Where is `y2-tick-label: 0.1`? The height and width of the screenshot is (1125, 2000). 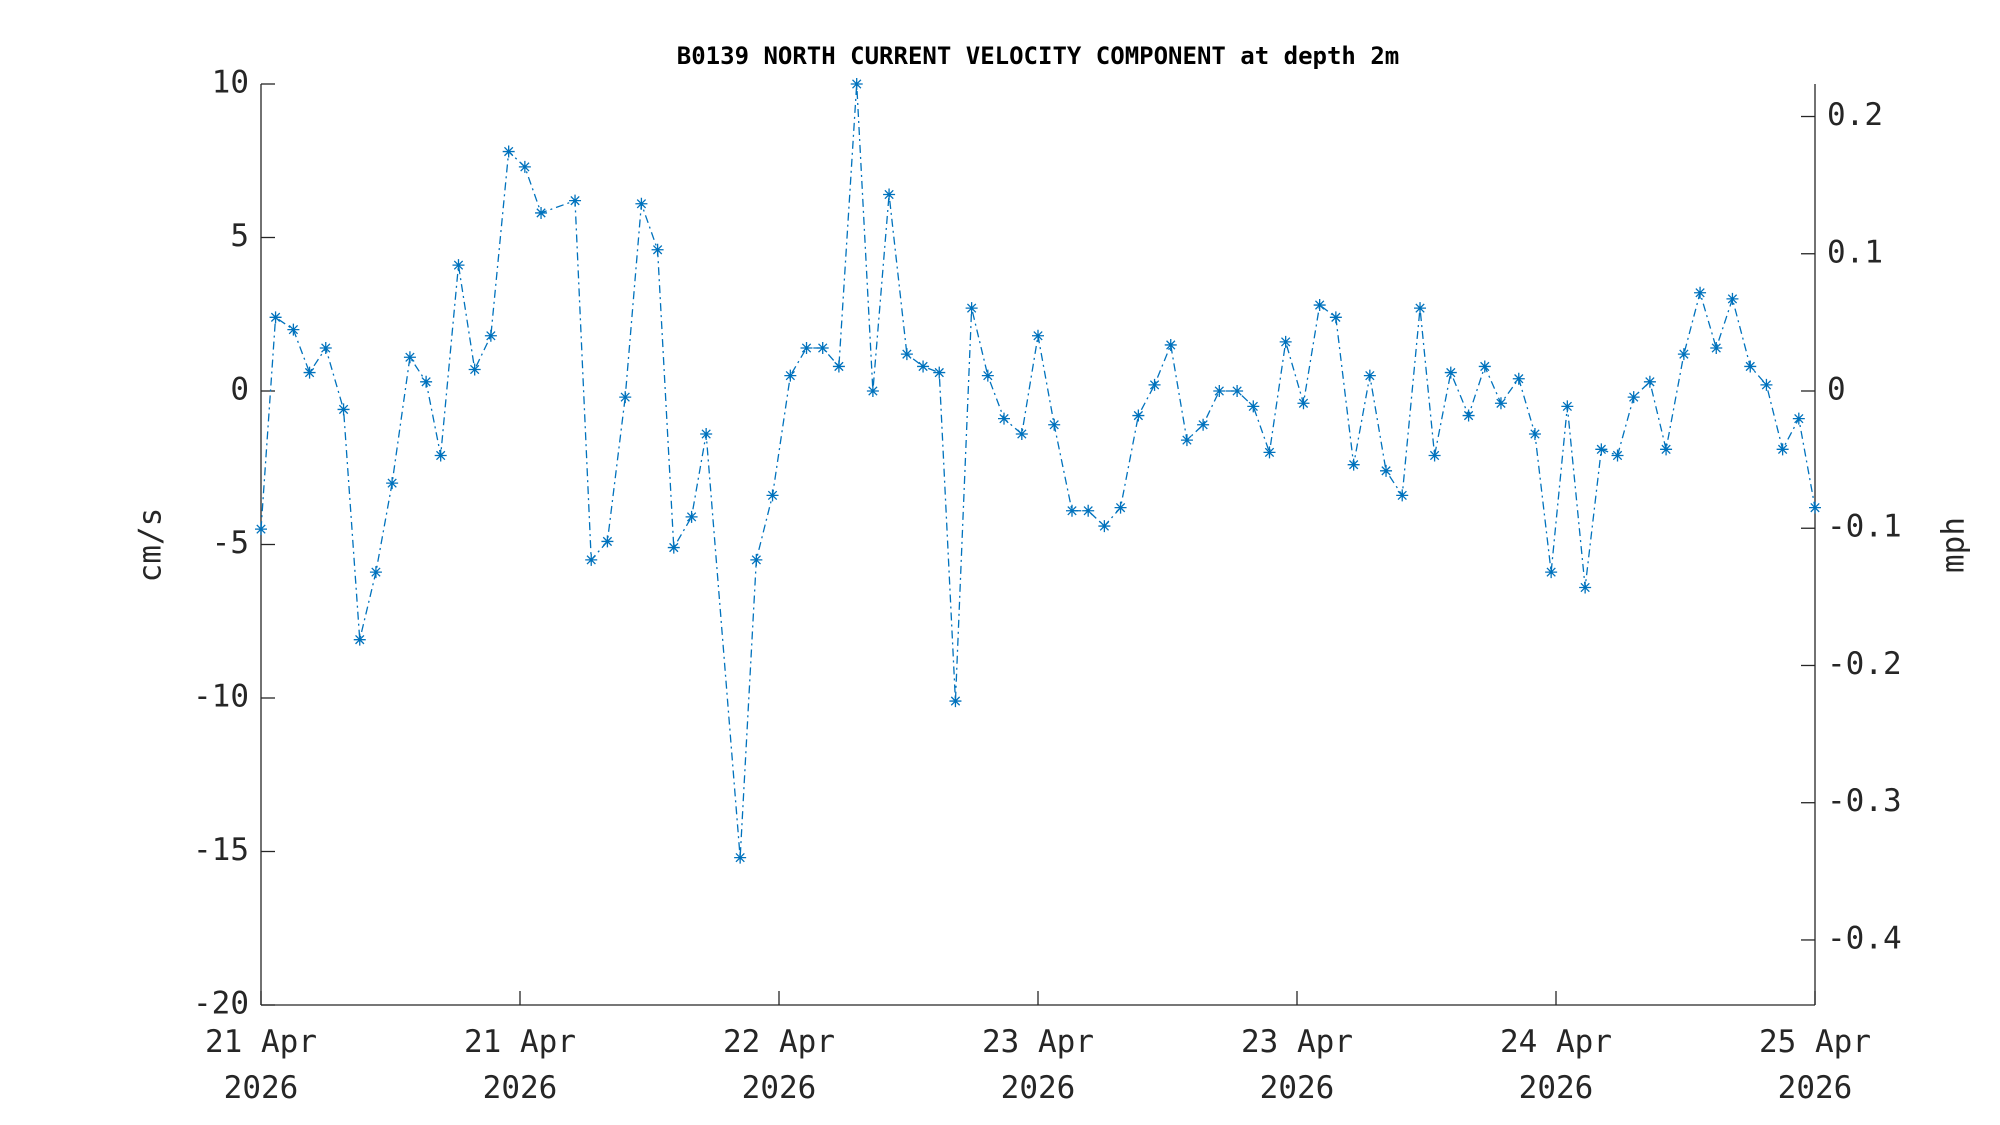 y2-tick-label: 0.1 is located at coordinates (1855, 252).